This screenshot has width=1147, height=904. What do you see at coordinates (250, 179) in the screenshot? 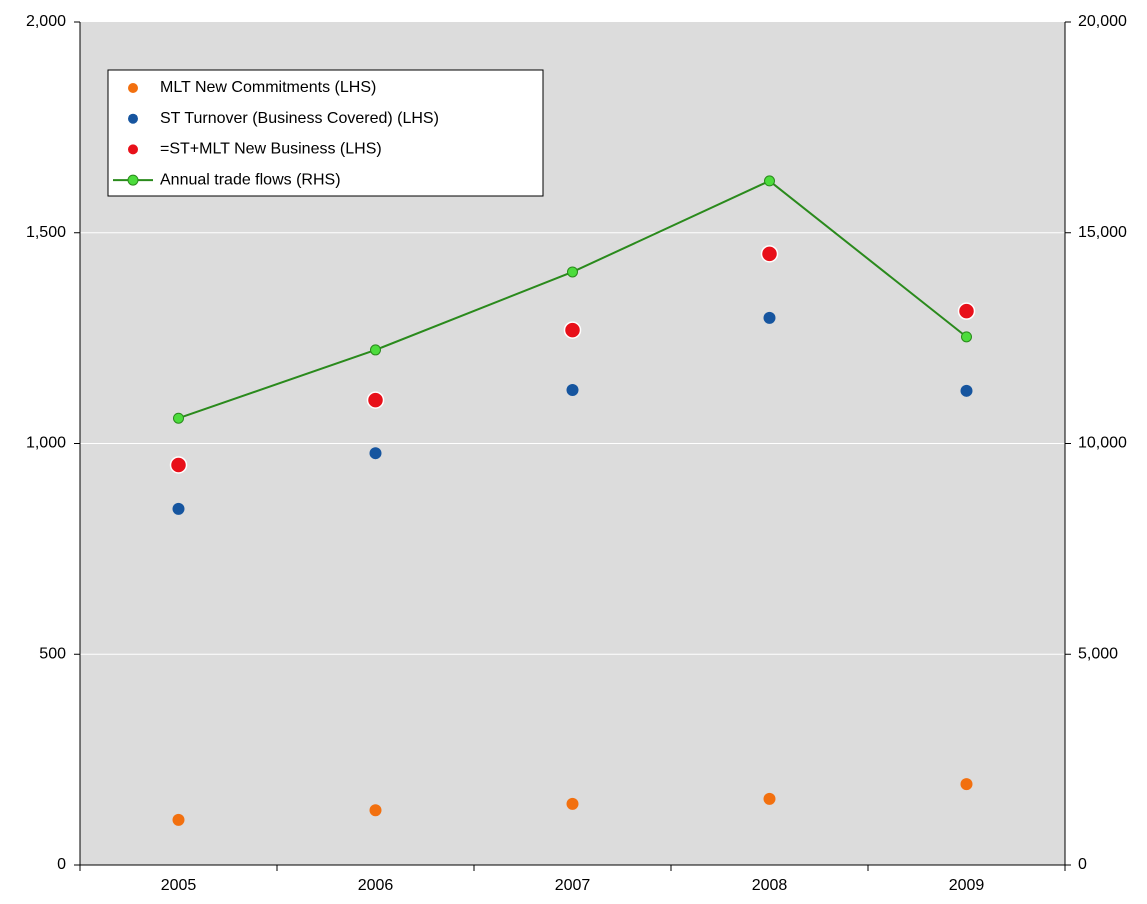
I see `legend-label: Annual trade flows (RHS)` at bounding box center [250, 179].